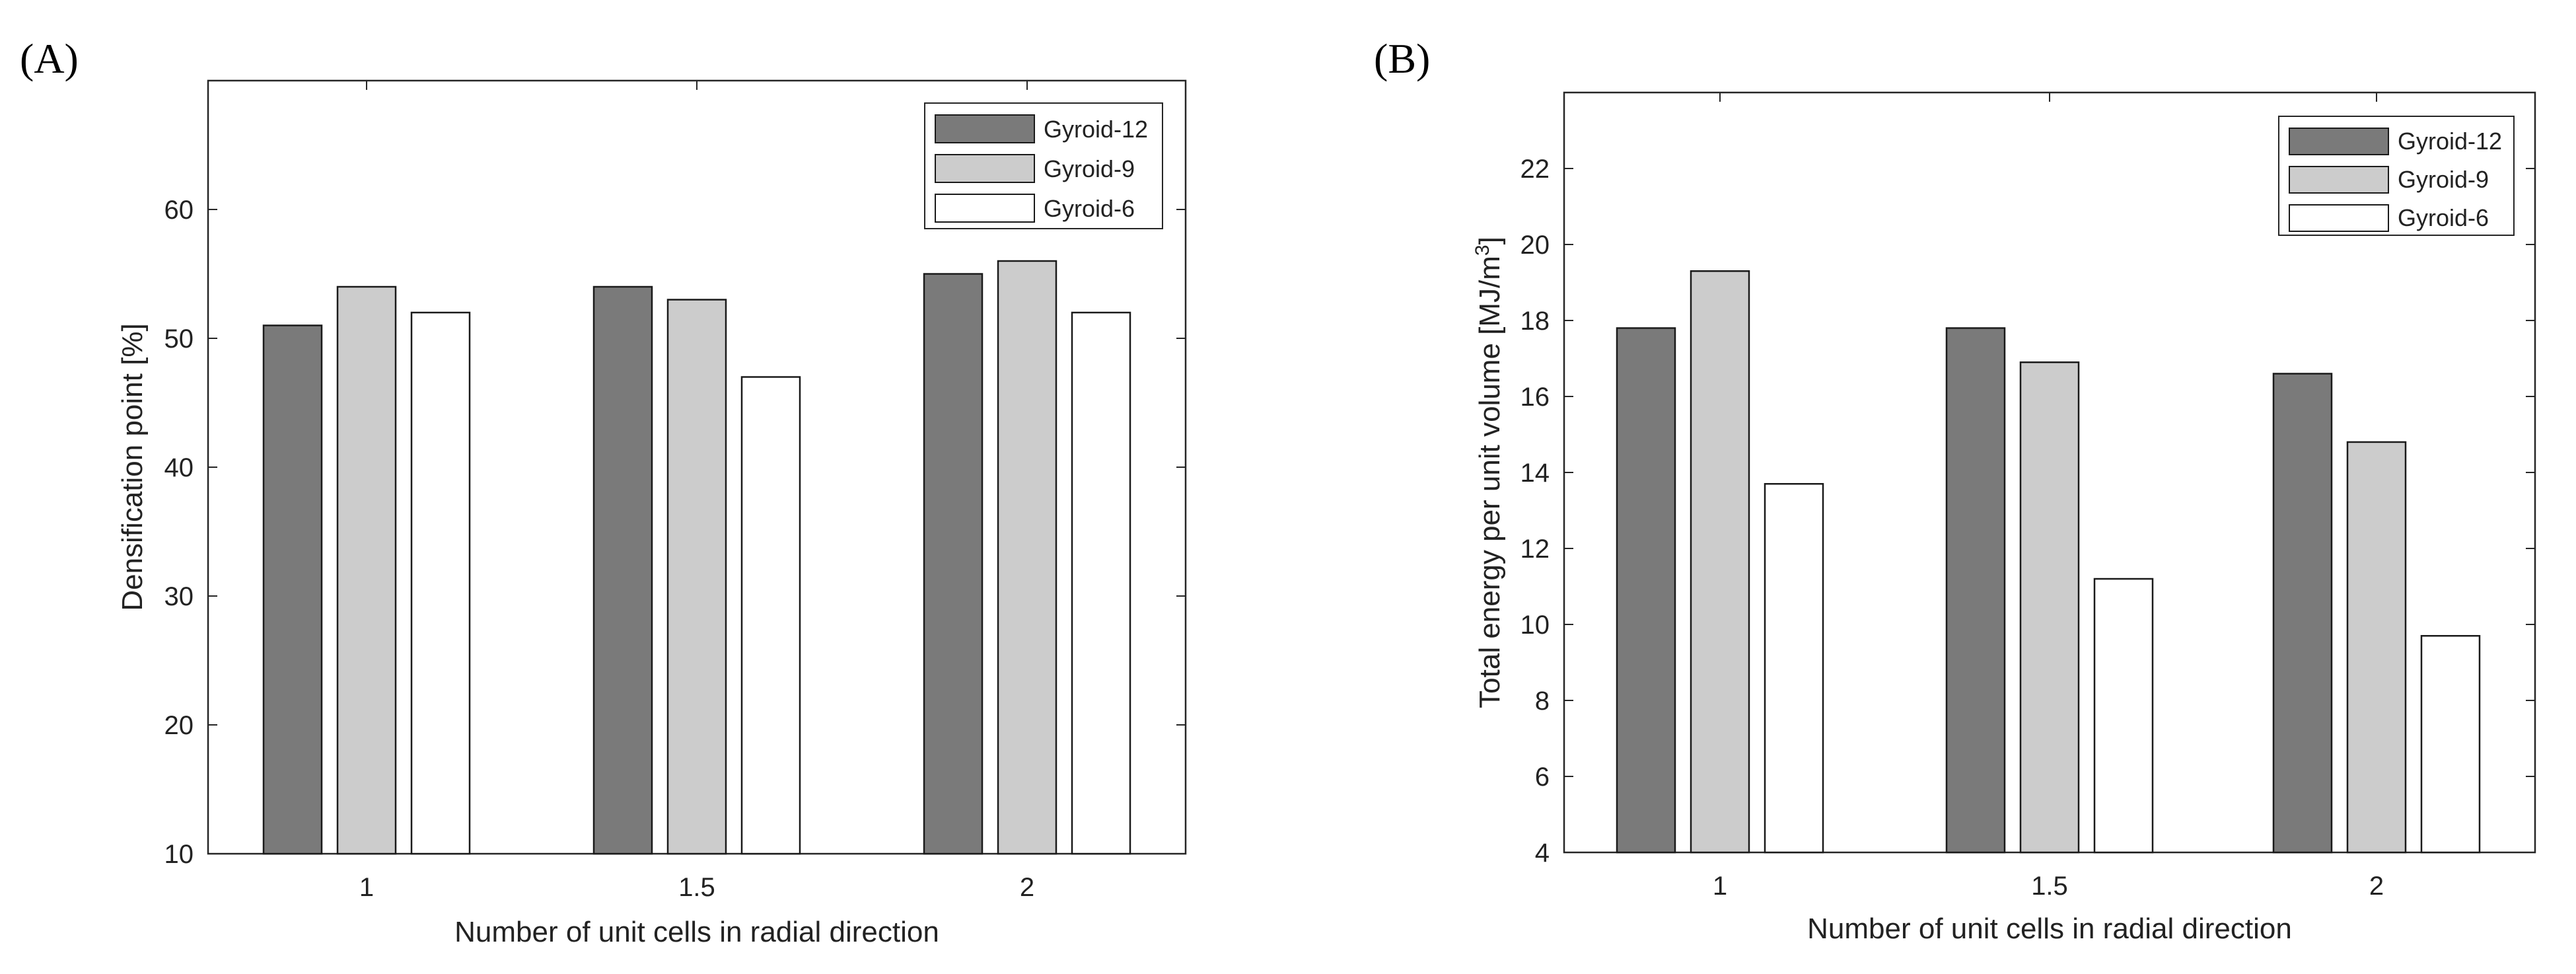  I want to click on y-tick-label: 4, so click(1543, 853).